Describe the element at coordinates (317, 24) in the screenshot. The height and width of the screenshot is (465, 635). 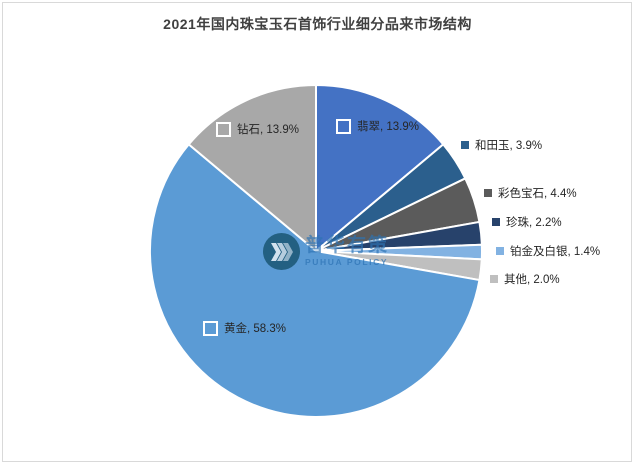
I see `chart-title: 2021年国内珠宝玉石首饰行业细分品来市场结构` at that location.